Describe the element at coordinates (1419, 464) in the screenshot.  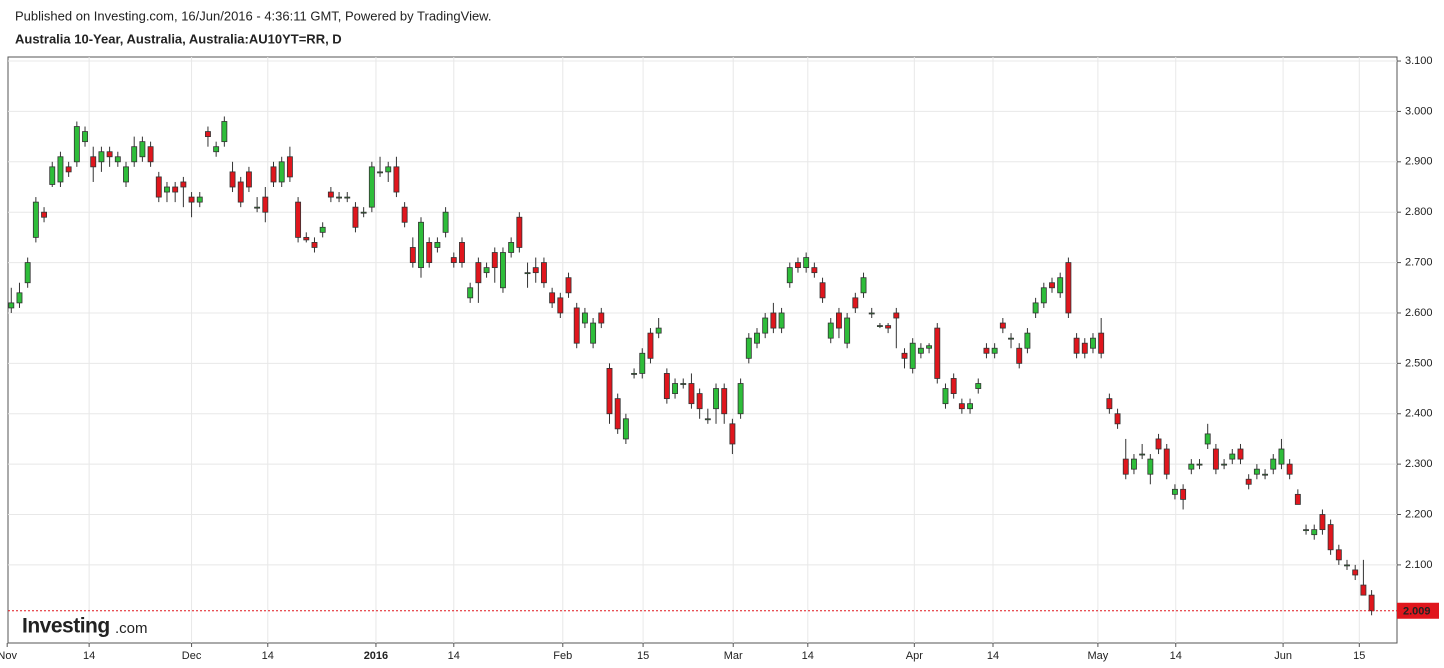
I see `y-tick-label: 2.300` at that location.